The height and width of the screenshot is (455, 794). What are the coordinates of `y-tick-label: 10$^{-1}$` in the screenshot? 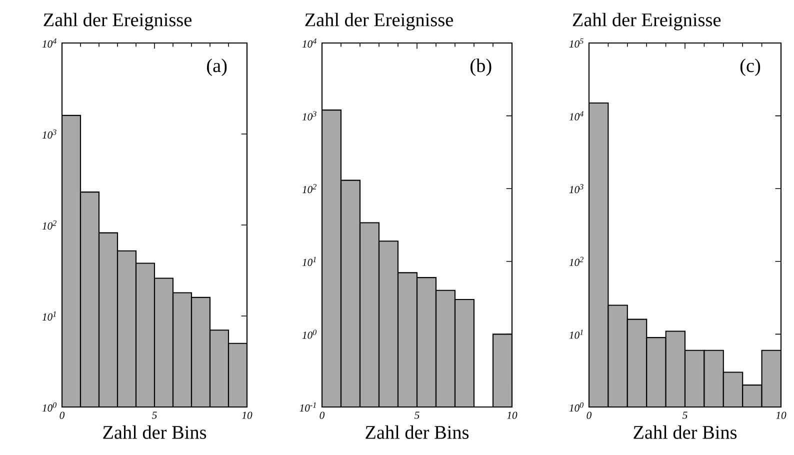 It's located at (308, 407).